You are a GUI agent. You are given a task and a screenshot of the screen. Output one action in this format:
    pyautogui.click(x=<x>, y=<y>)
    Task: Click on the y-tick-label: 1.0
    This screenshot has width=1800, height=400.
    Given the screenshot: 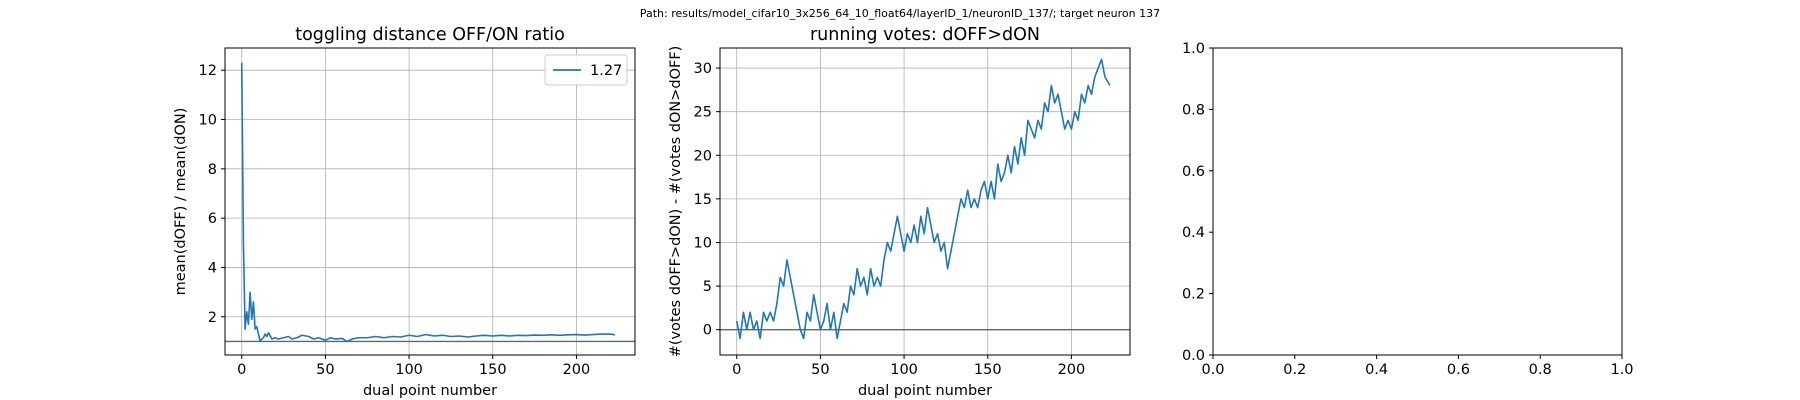 What is the action you would take?
    pyautogui.click(x=1193, y=49)
    